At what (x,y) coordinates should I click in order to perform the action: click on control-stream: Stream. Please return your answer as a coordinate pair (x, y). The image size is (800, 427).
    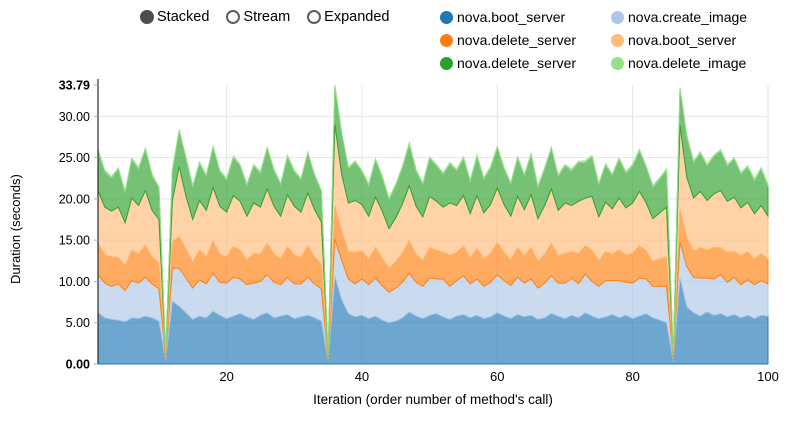
    Looking at the image, I should click on (258, 17).